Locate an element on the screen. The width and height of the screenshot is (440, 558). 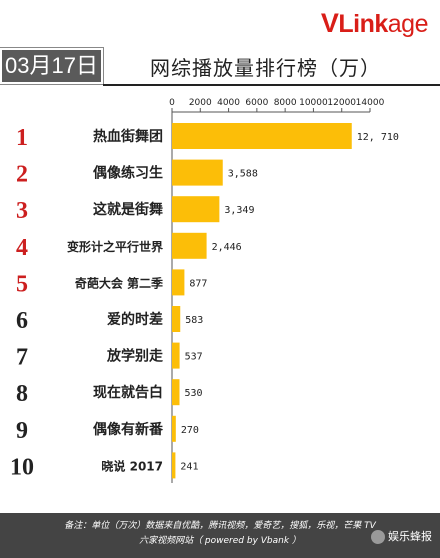
value-label: 241 is located at coordinates (189, 466).